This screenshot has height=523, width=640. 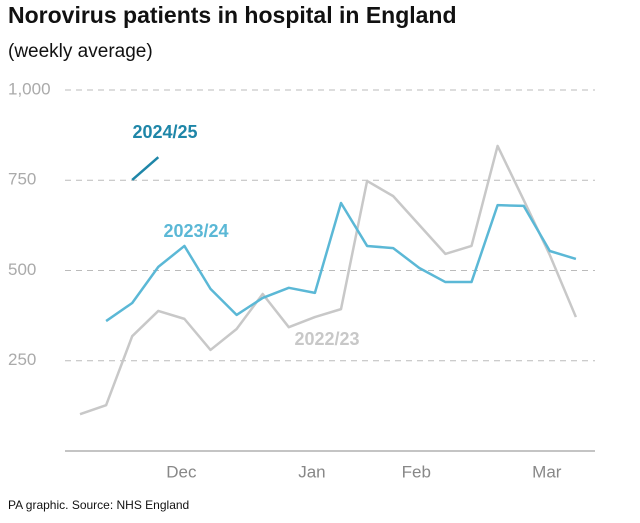 What do you see at coordinates (29, 88) in the screenshot?
I see `y-tick-label: 1,000` at bounding box center [29, 88].